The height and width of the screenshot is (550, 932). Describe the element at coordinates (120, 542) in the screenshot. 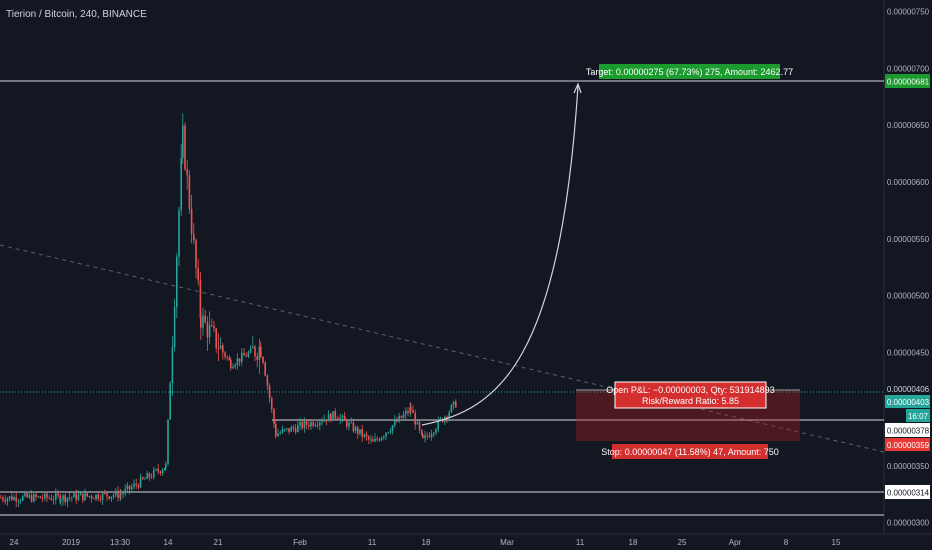

I see `time-tick-label: 13:30` at that location.